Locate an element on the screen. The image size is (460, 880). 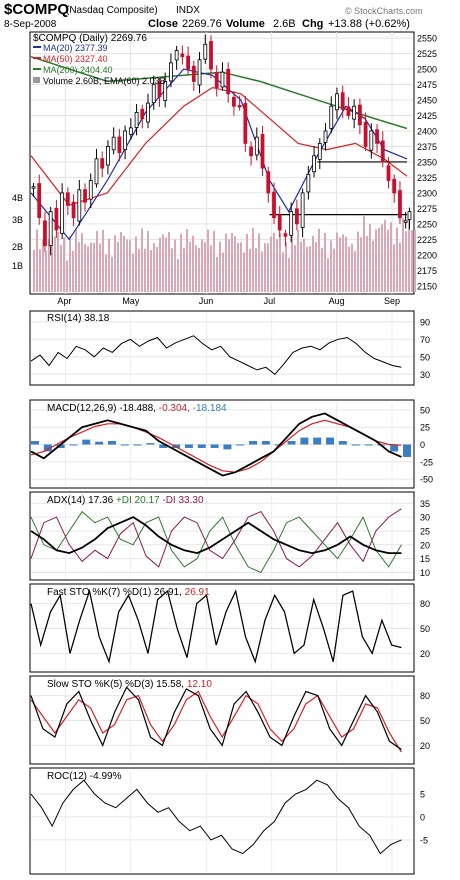
month-tick-label: Jun is located at coordinates (206, 301).